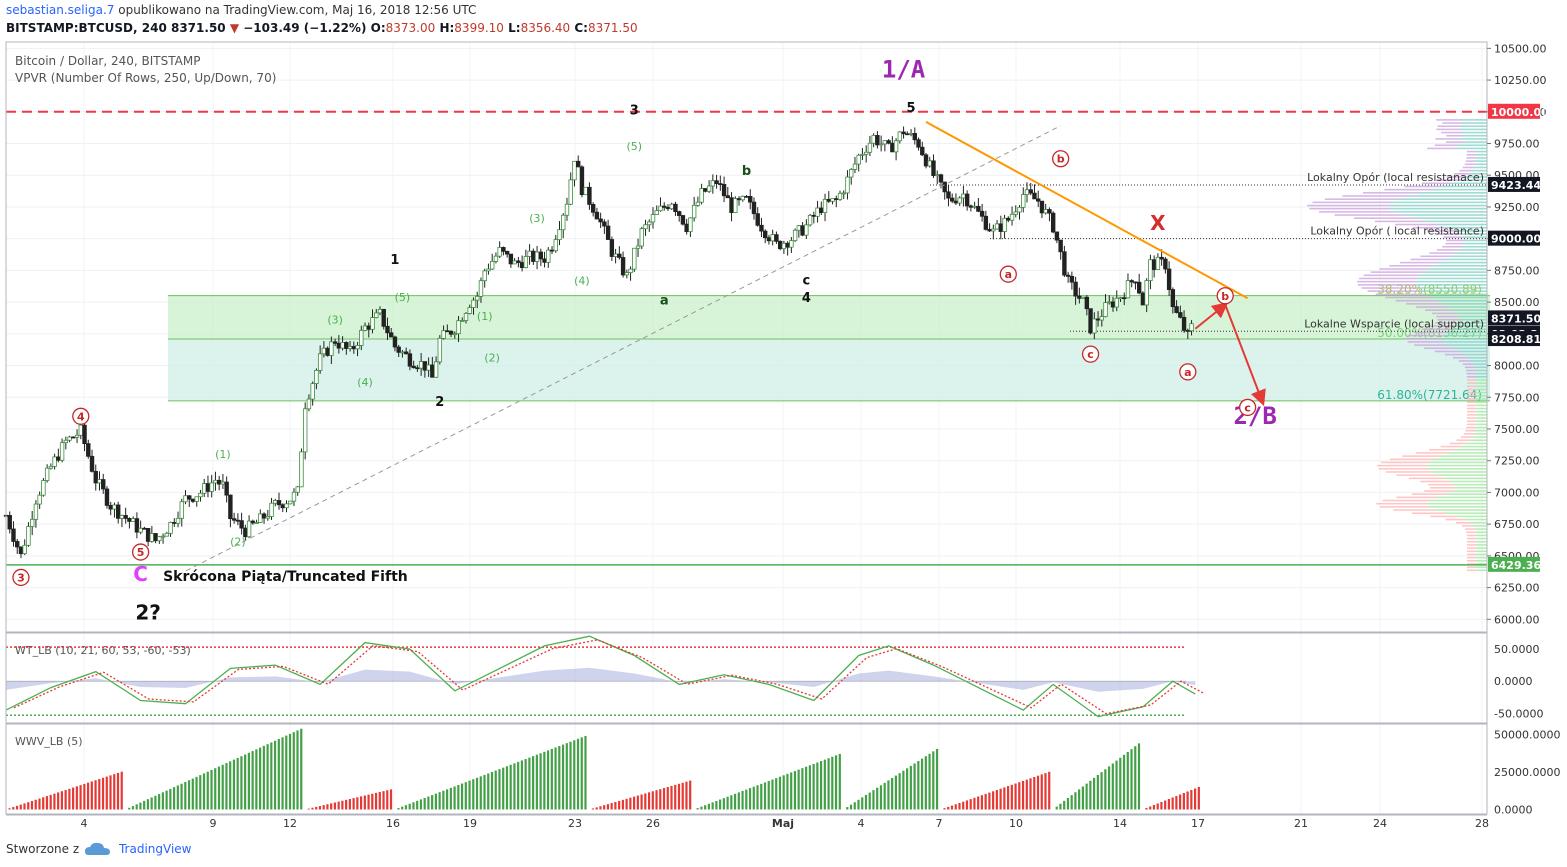  What do you see at coordinates (1120, 823) in the screenshot?
I see `x-tick-label: 14` at bounding box center [1120, 823].